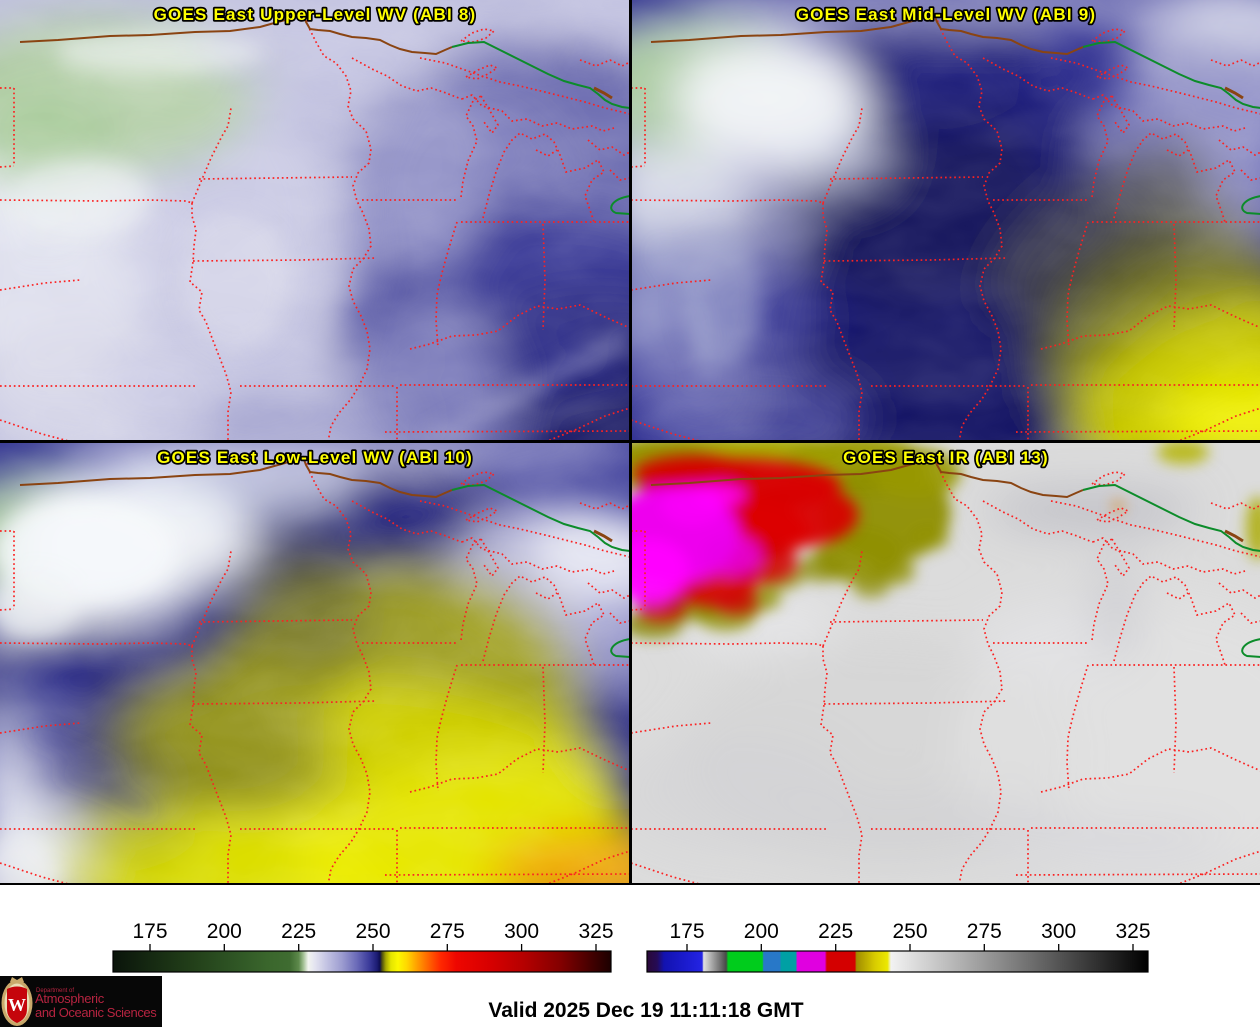  What do you see at coordinates (96, 1012) in the screenshot?
I see `svg-text: and Oceanic Sciences` at bounding box center [96, 1012].